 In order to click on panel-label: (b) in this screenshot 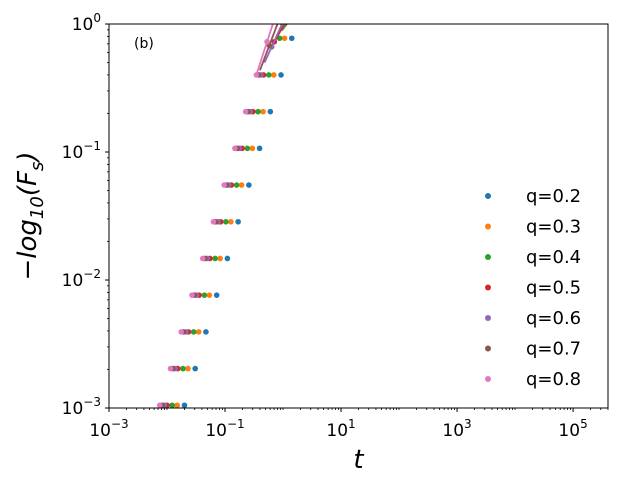, I will do `click(144, 44)`.